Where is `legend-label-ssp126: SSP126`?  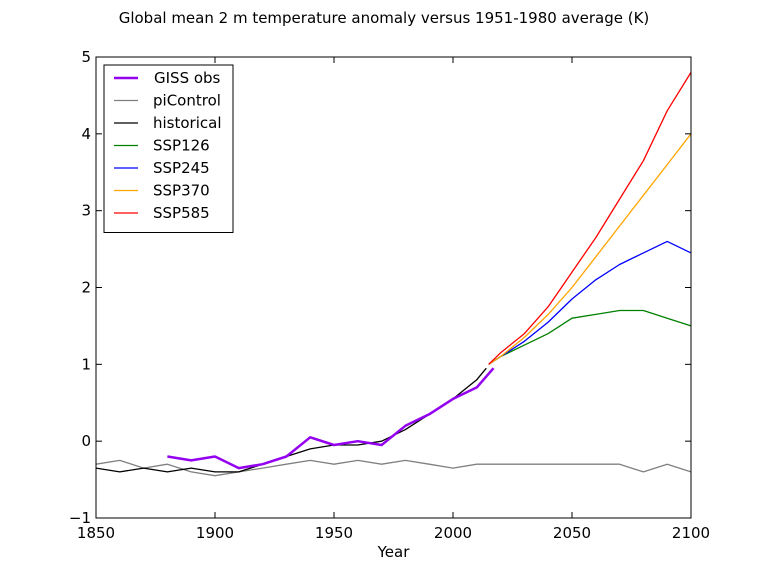
legend-label-ssp126: SSP126 is located at coordinates (181, 146).